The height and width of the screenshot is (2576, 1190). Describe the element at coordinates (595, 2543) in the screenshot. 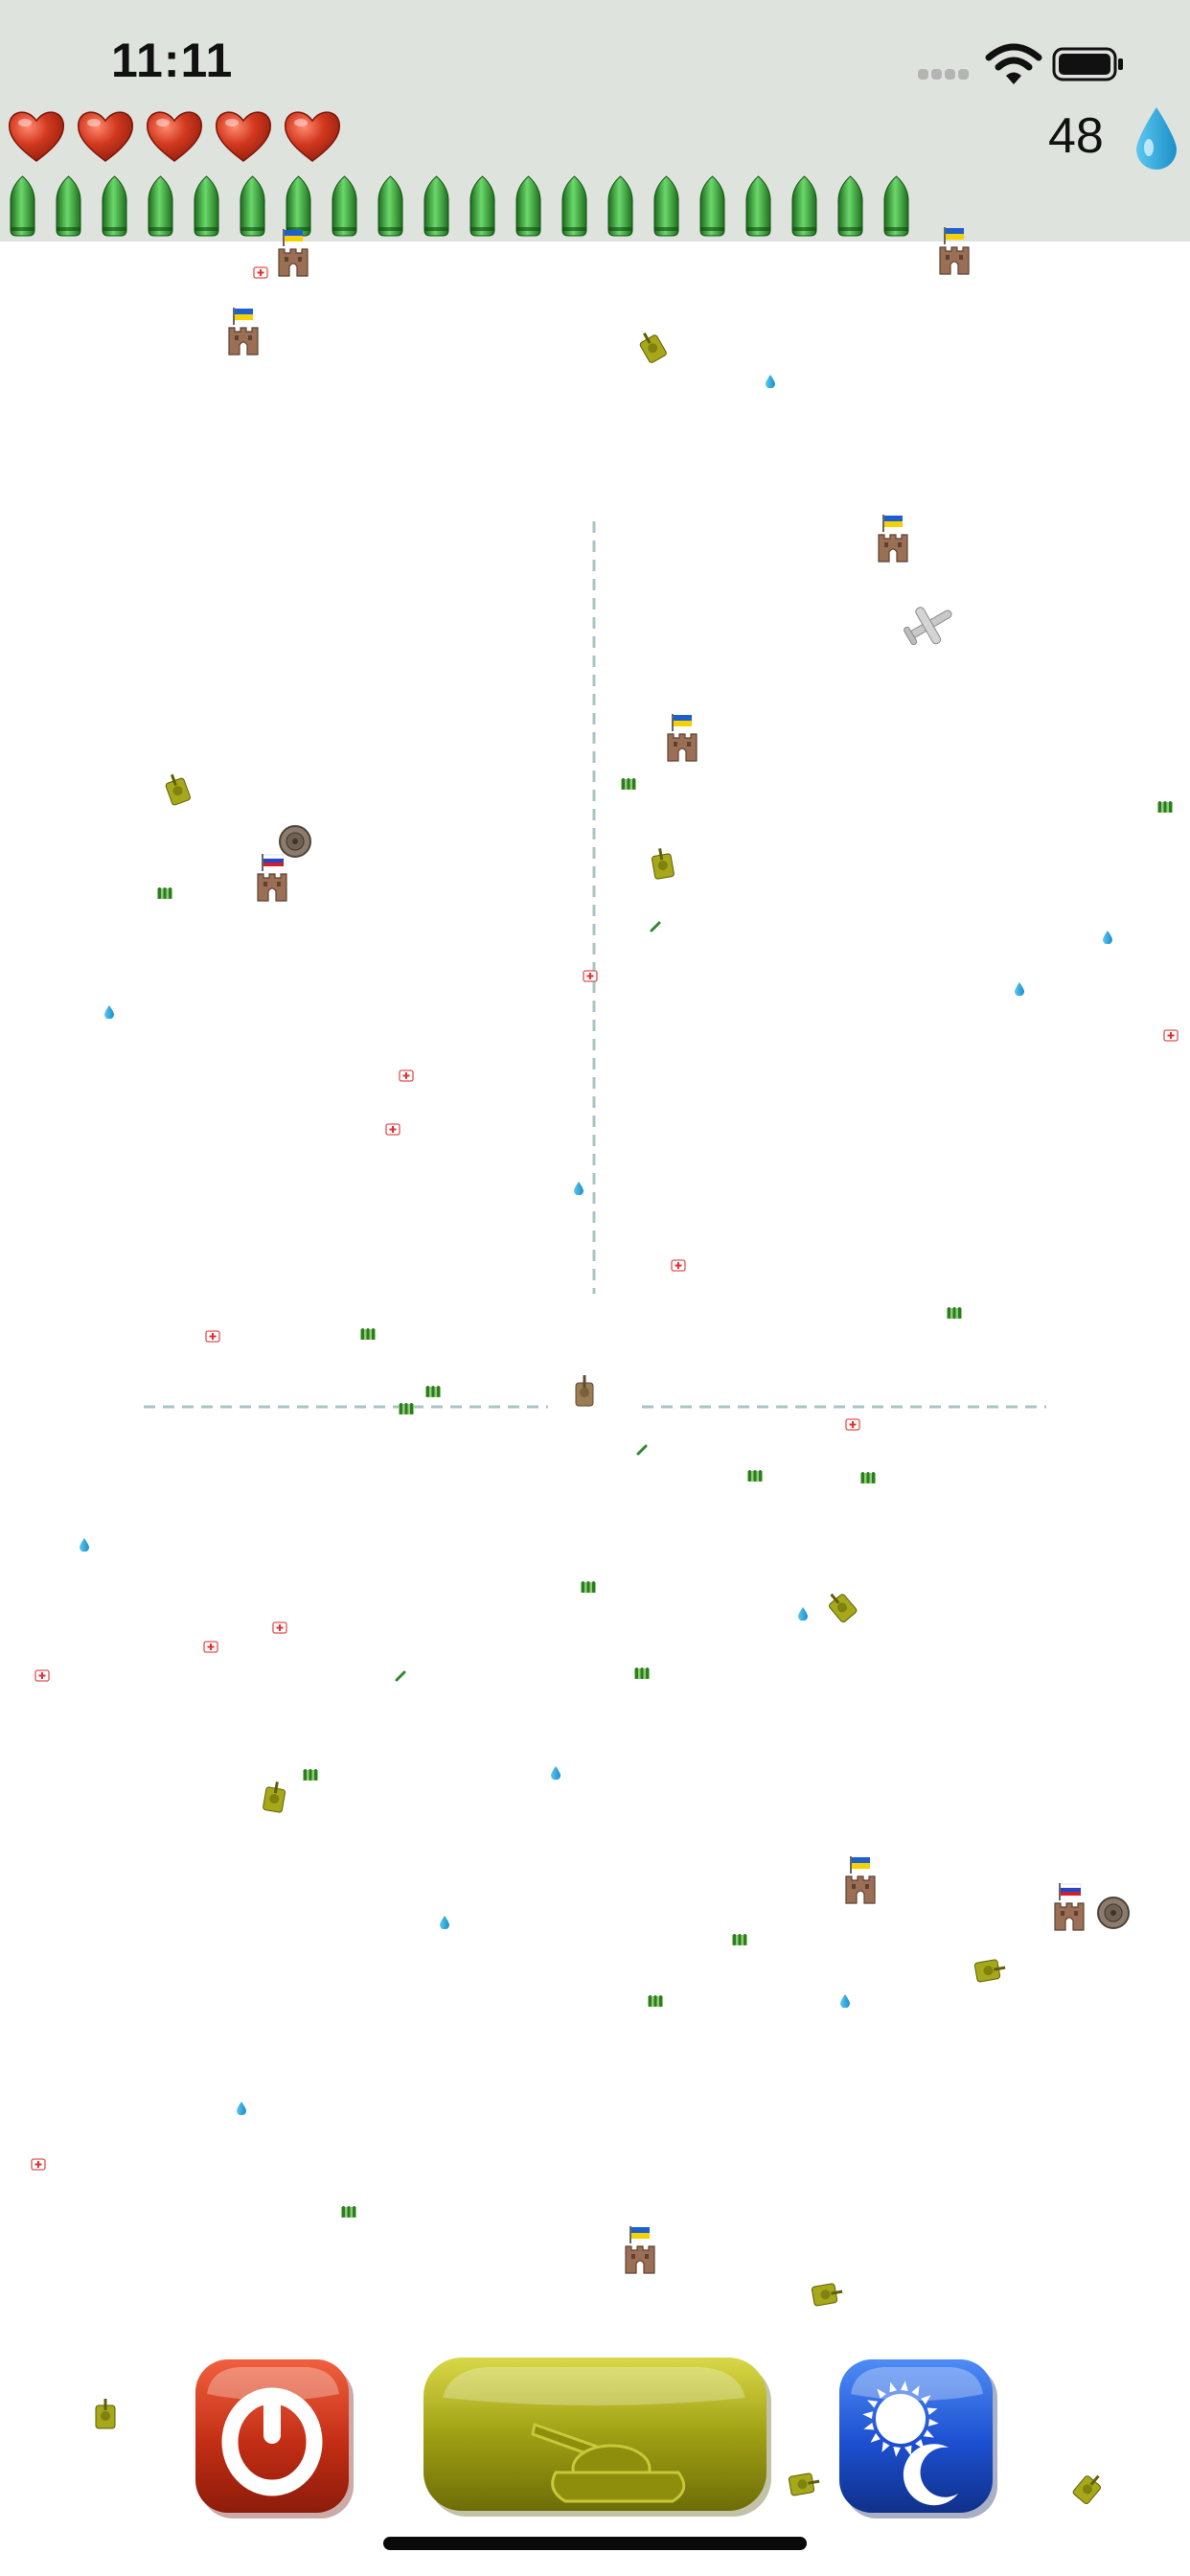

I see `home-indicator` at that location.